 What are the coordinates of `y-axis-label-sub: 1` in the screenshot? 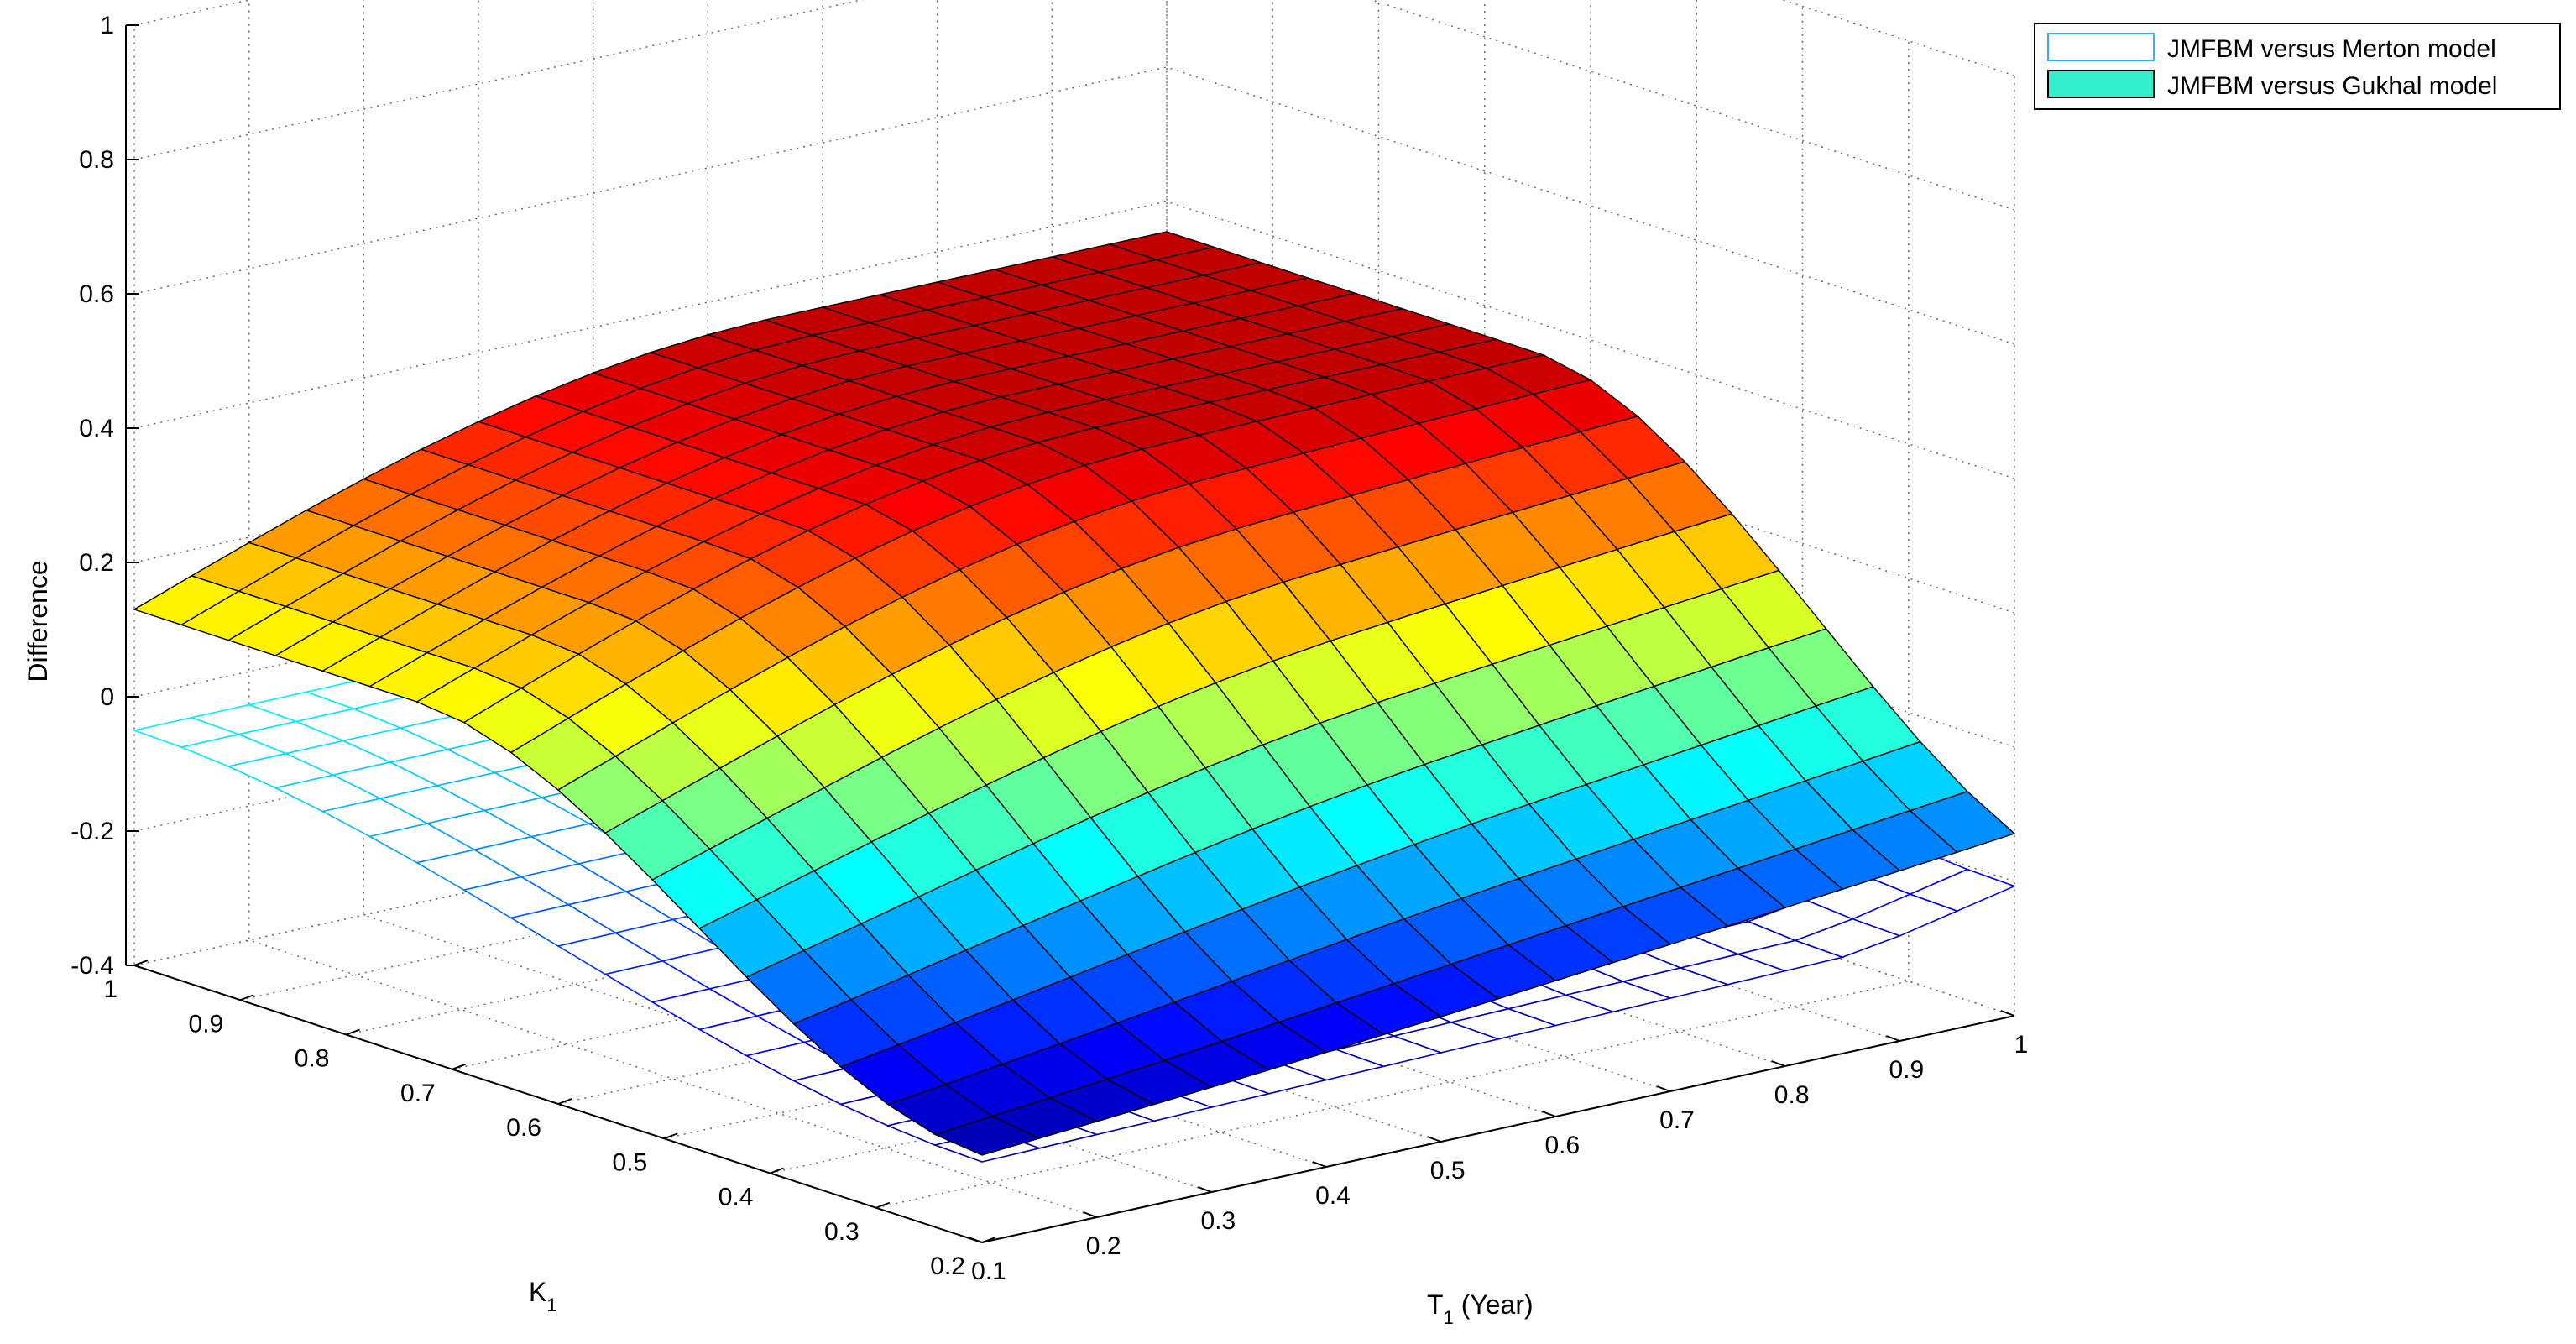 It's located at (551, 1304).